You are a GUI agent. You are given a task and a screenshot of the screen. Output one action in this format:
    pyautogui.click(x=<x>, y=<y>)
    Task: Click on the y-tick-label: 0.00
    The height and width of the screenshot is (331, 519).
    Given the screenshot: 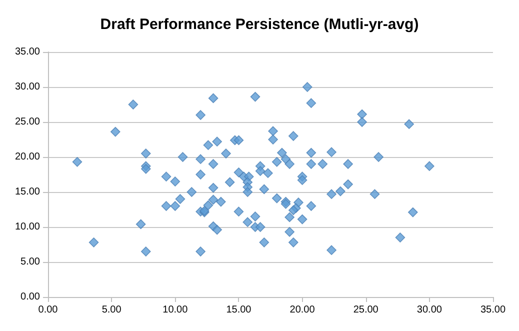 What is the action you would take?
    pyautogui.click(x=30, y=297)
    